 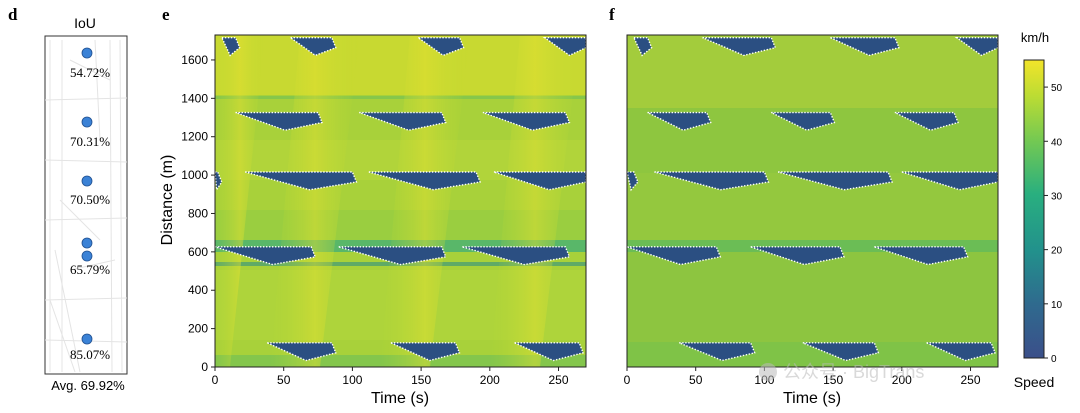 What do you see at coordinates (1054, 359) in the screenshot?
I see `colorbar-tick-label: 0` at bounding box center [1054, 359].